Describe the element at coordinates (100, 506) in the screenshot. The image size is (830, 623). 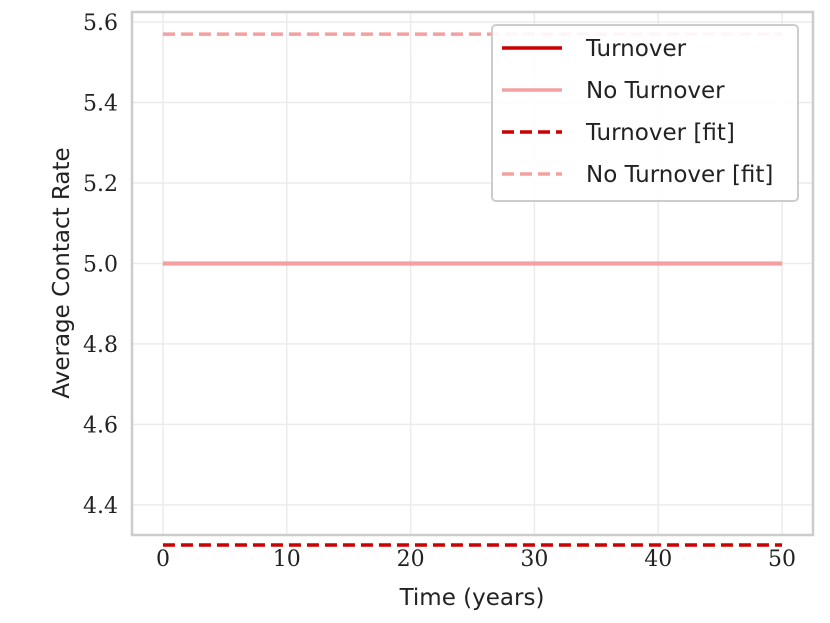
I see `y-tick-label: 4.4` at that location.